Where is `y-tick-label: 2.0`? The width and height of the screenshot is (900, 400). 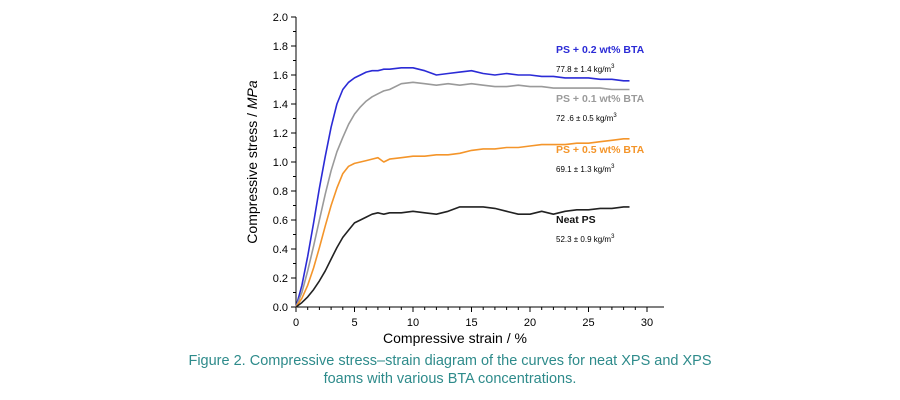
y-tick-label: 2.0 is located at coordinates (280, 18).